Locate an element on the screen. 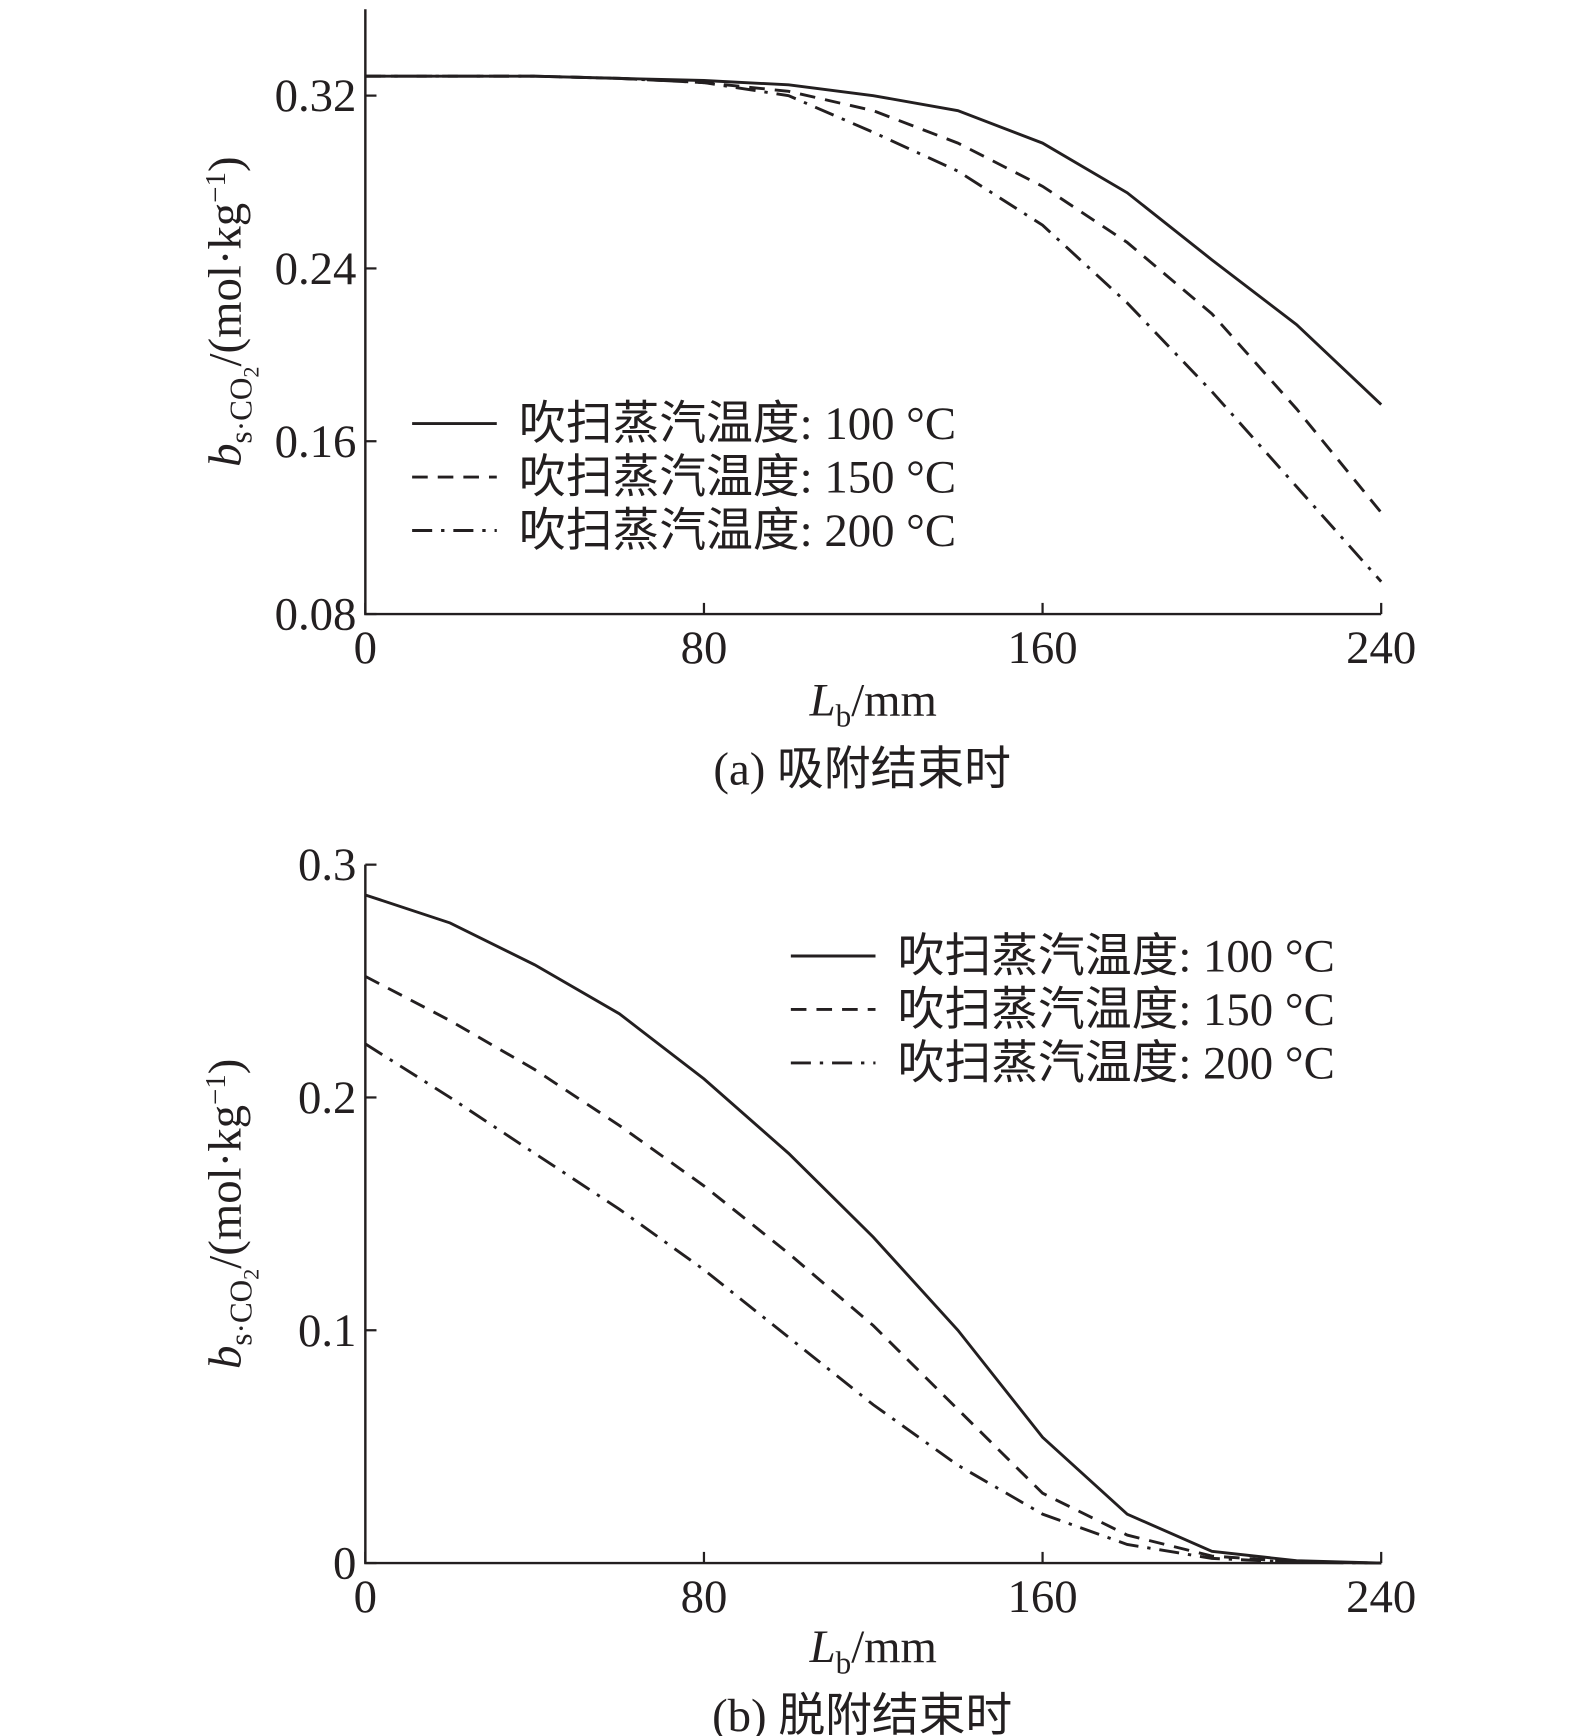 The image size is (1575, 1736). caption: (b) 脱附结束时 is located at coordinates (862, 1713).